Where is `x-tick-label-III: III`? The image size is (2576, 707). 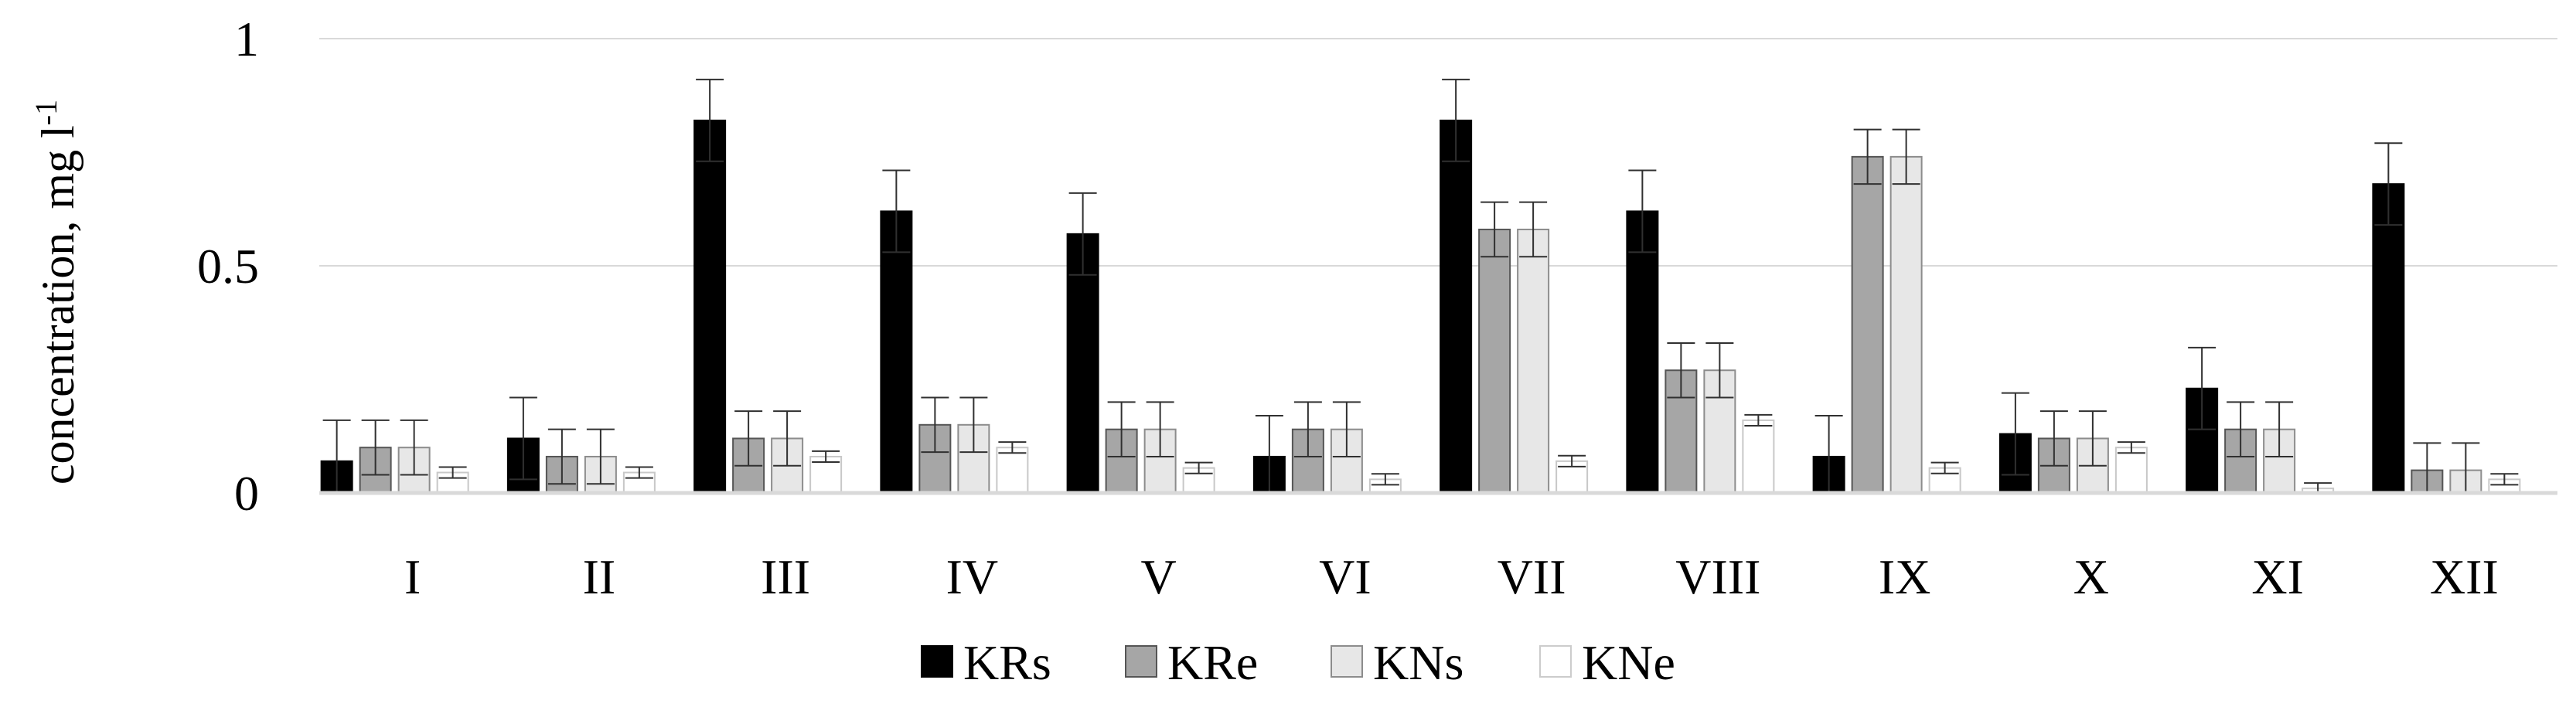 x-tick-label-III: III is located at coordinates (785, 576).